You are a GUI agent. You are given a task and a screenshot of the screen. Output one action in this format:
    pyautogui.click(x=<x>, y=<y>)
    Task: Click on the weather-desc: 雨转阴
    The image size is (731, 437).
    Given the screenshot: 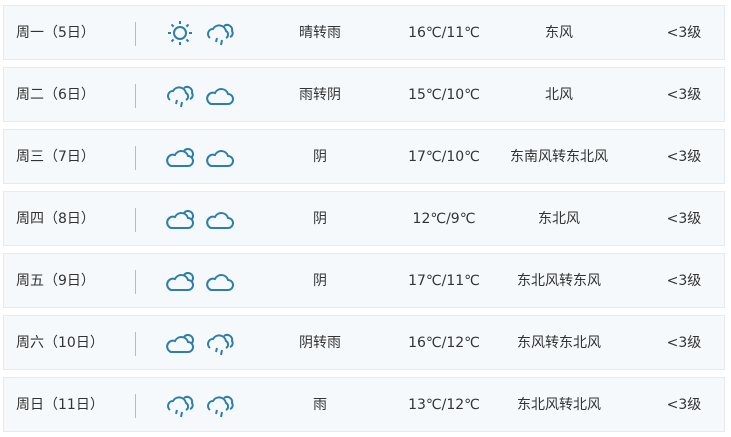 What is the action you would take?
    pyautogui.click(x=320, y=95)
    